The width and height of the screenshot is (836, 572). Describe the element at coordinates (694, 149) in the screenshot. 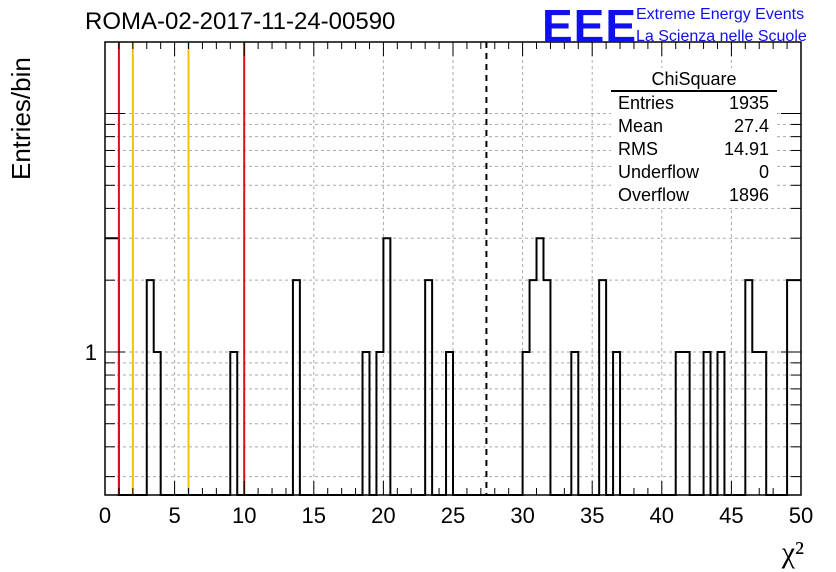

I see `stats-row-rms: RMS 14.91` at that location.